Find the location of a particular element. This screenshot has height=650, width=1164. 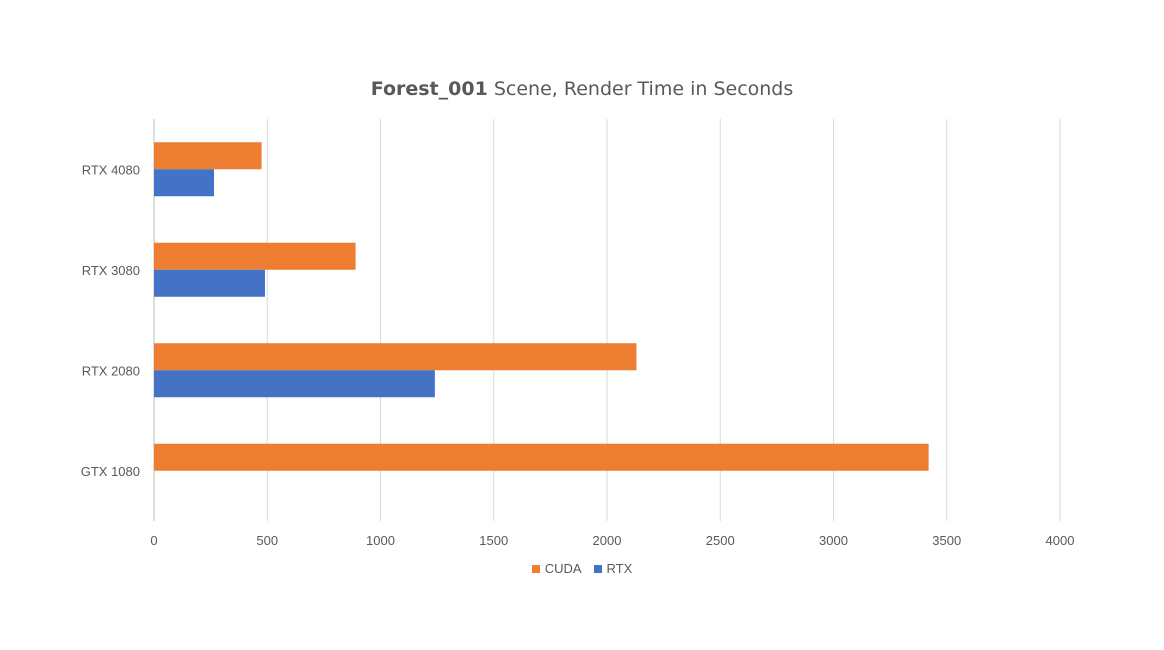

y-tick-label-rtx-2080: RTX 2080 is located at coordinates (111, 370).